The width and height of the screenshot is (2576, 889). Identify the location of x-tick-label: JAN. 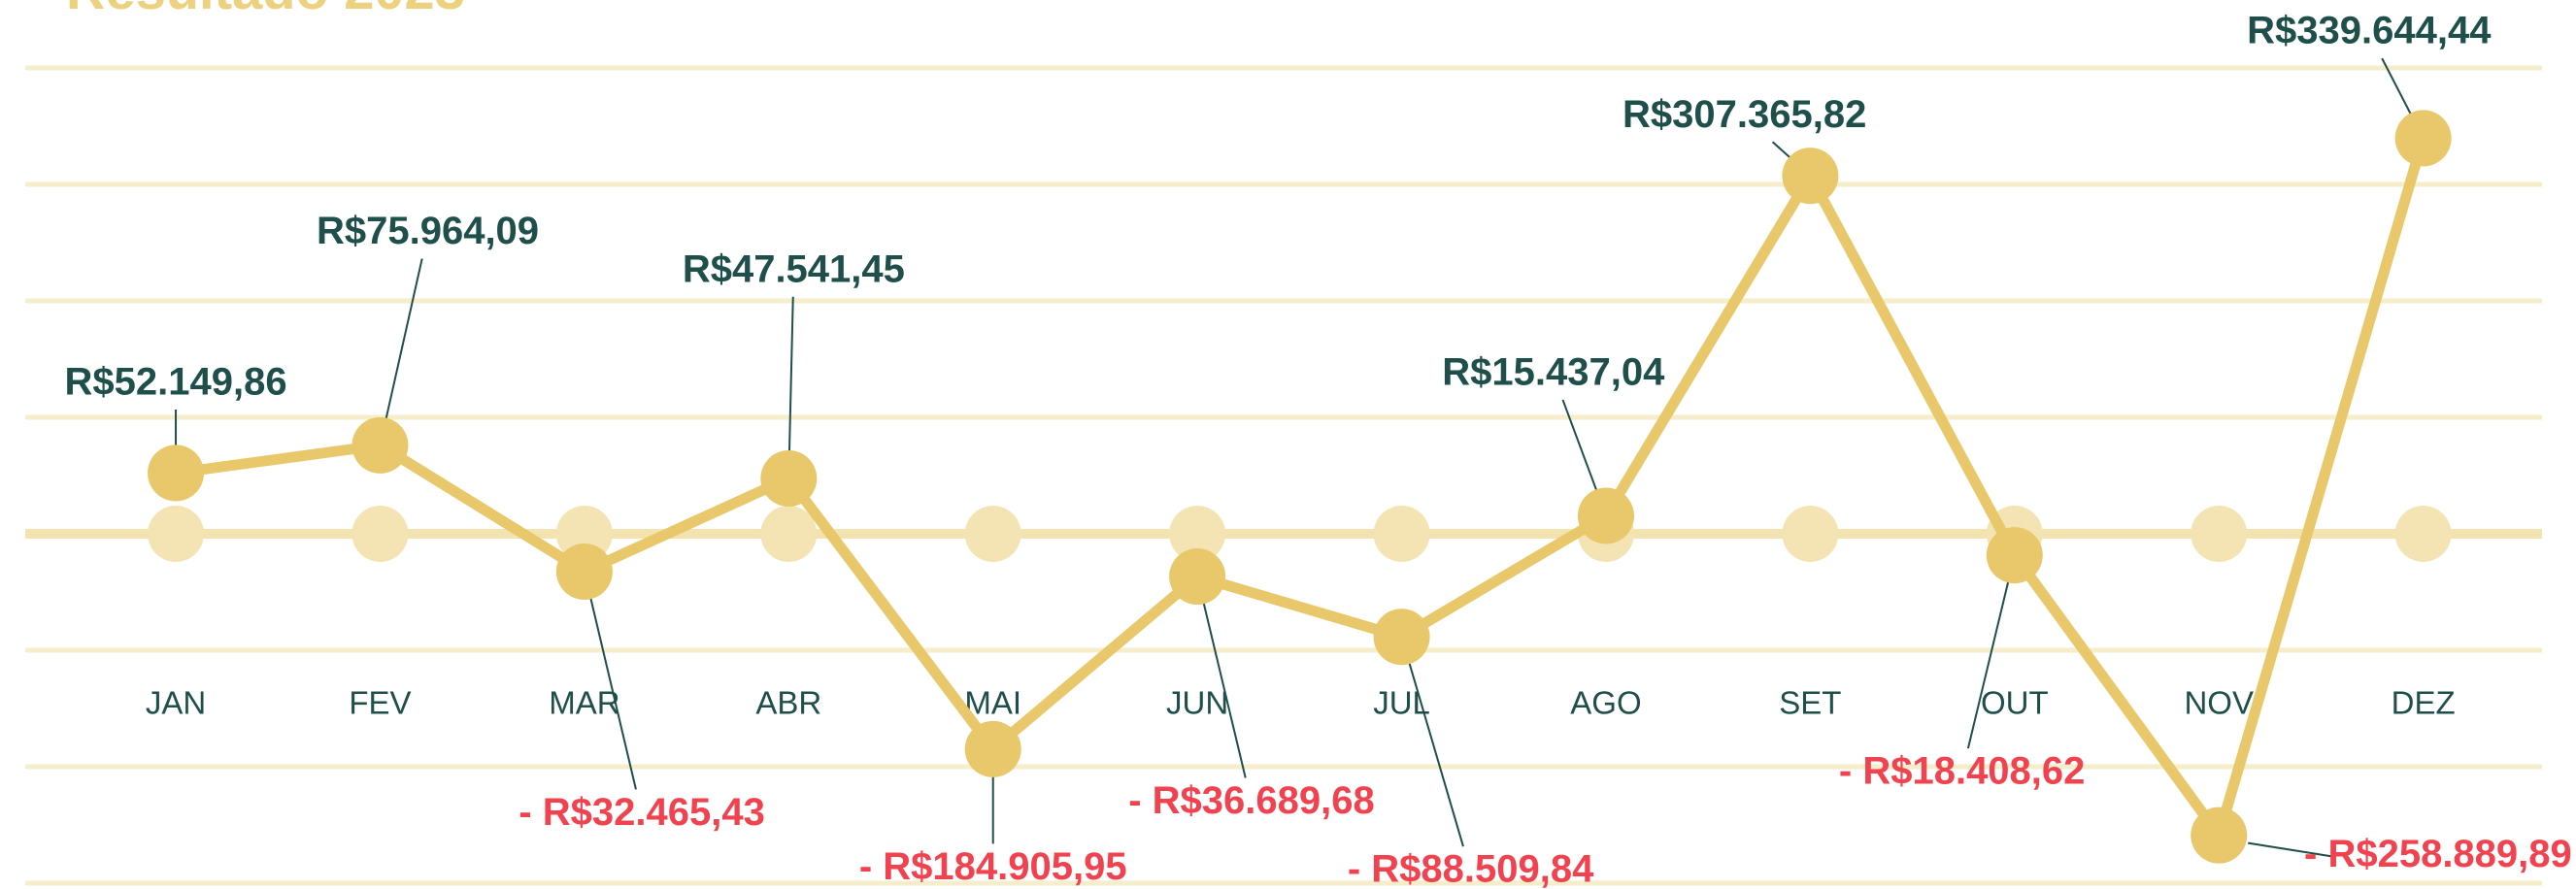
(176, 703).